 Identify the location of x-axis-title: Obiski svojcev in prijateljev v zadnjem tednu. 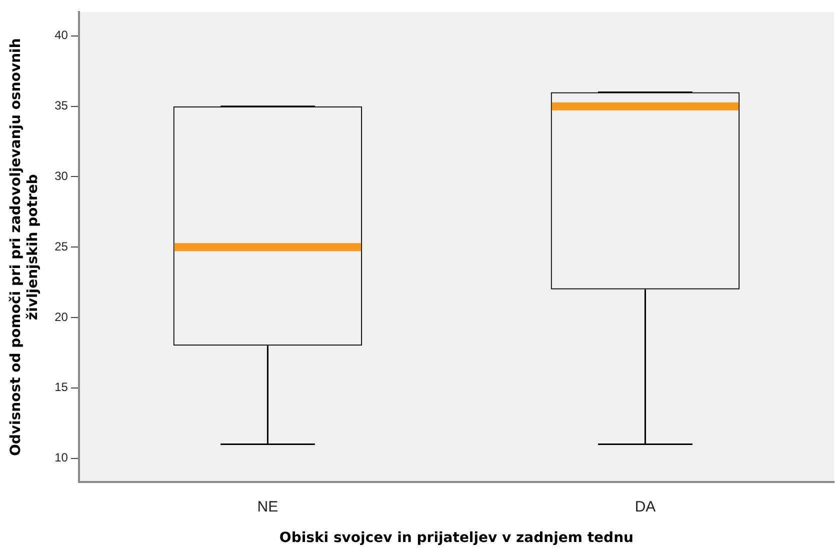
(456, 538).